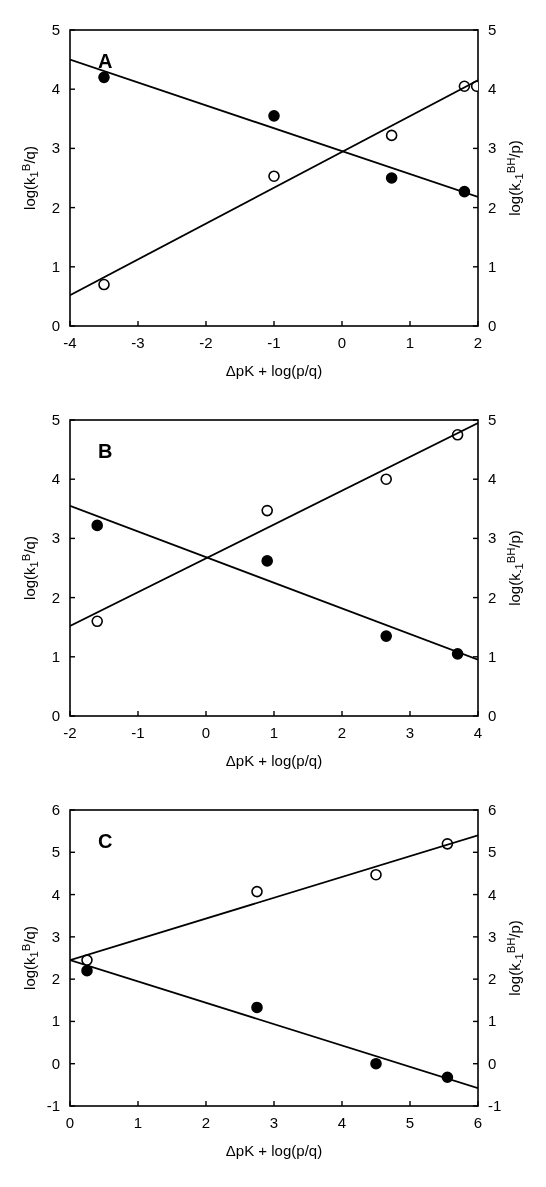 Image resolution: width=546 pixels, height=1187 pixels. I want to click on x-tick-label: -3, so click(138, 342).